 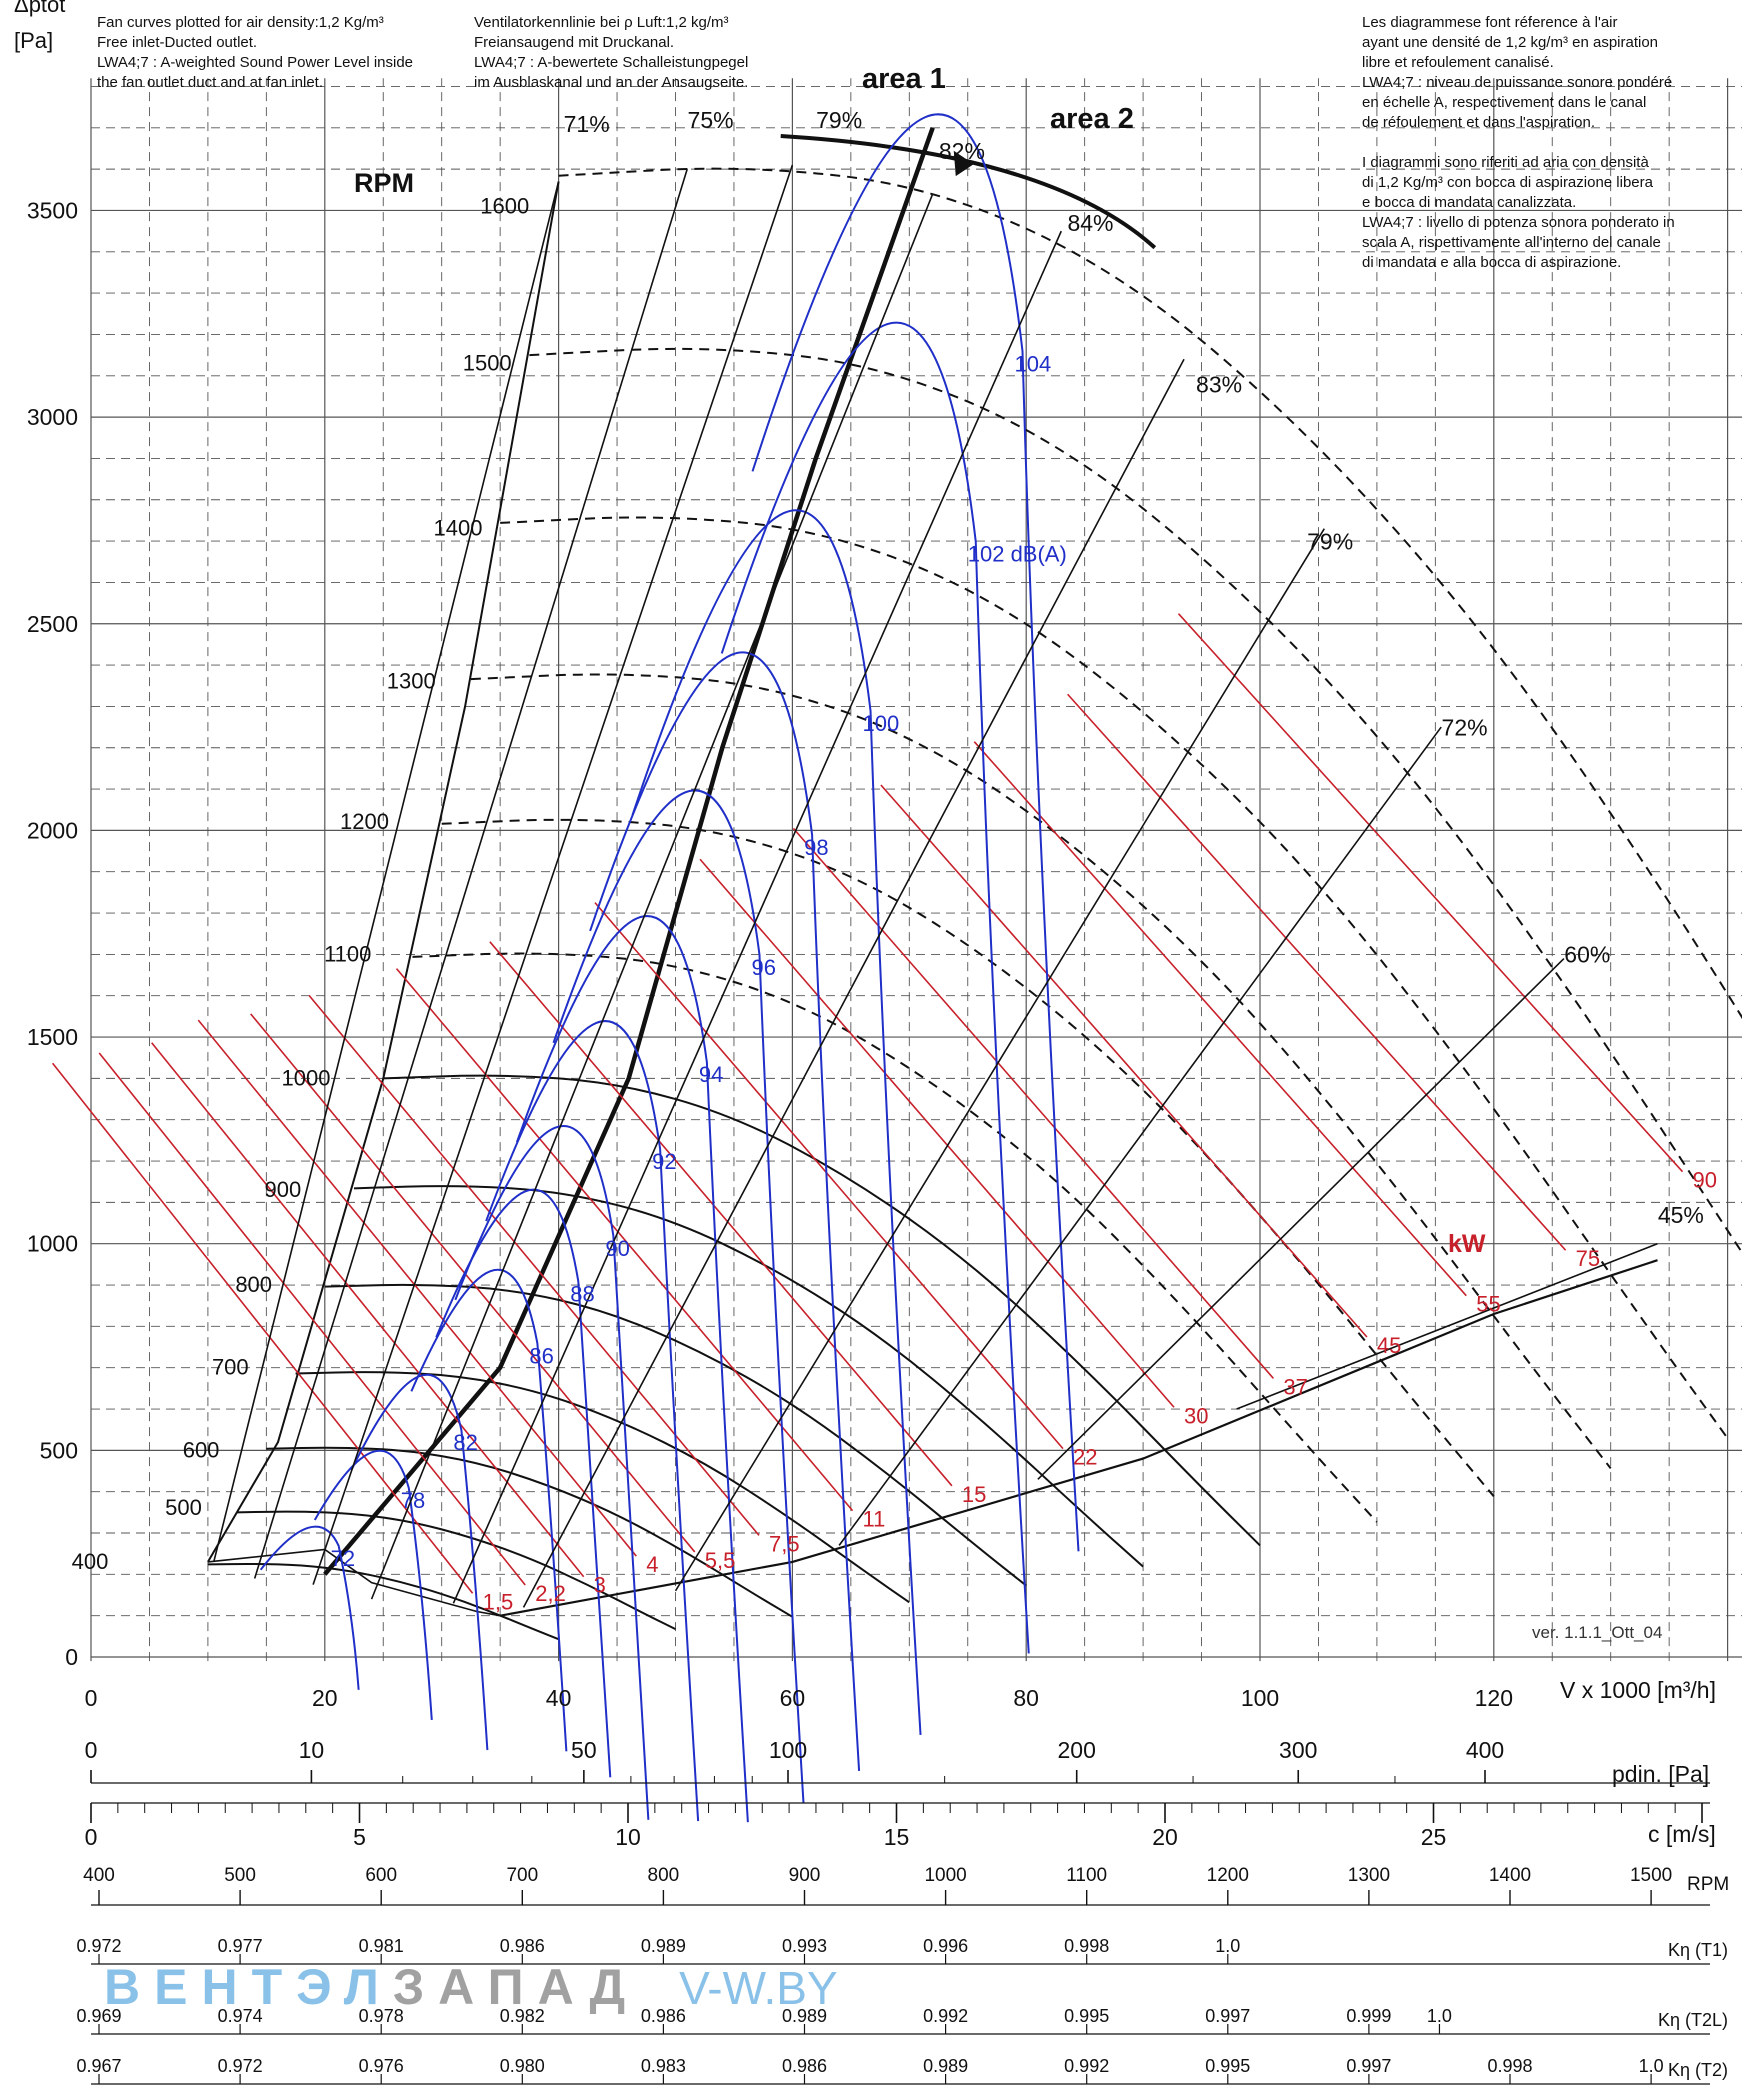 What do you see at coordinates (1682, 1834) in the screenshot?
I see `velocity-label: c [m/s]` at bounding box center [1682, 1834].